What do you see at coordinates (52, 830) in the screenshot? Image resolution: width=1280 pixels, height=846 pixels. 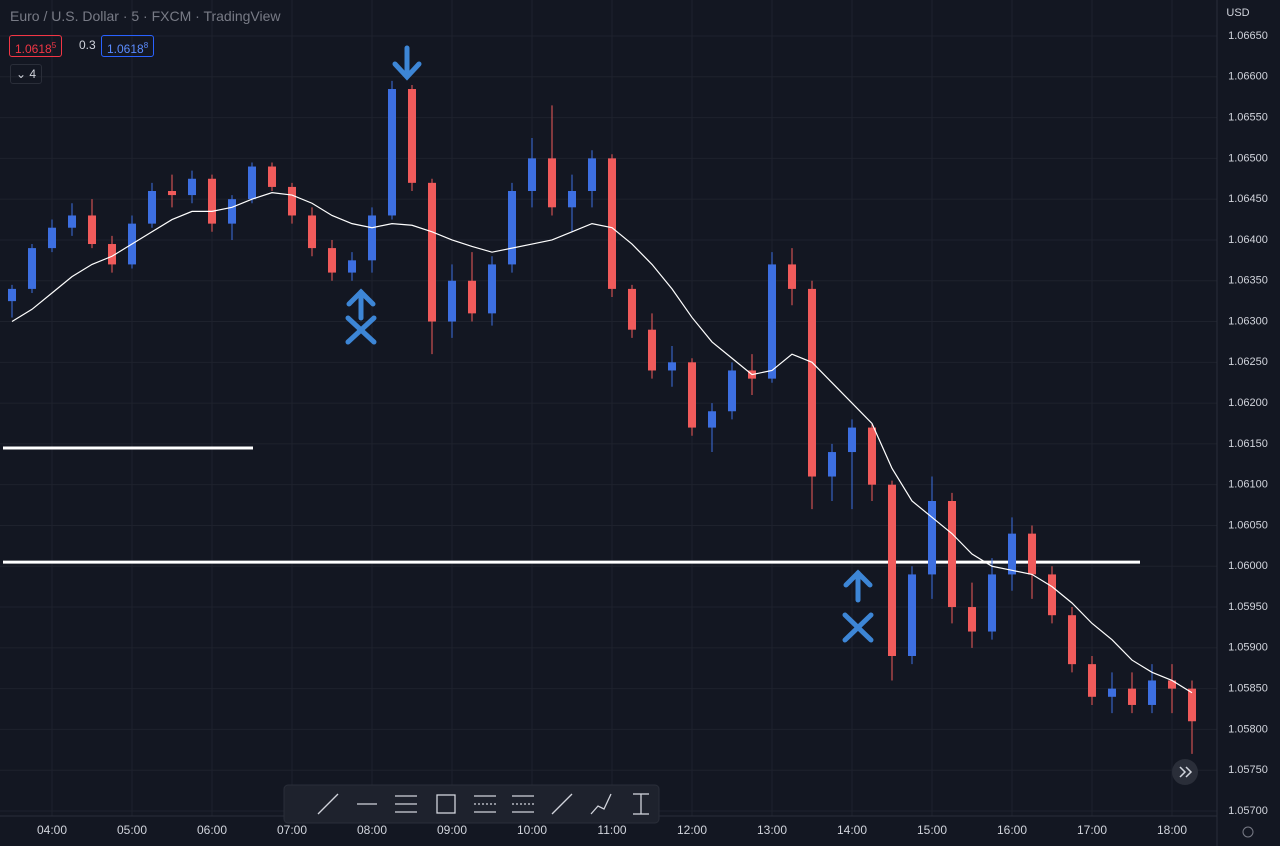 I see `x-tick-label: 04:00` at bounding box center [52, 830].